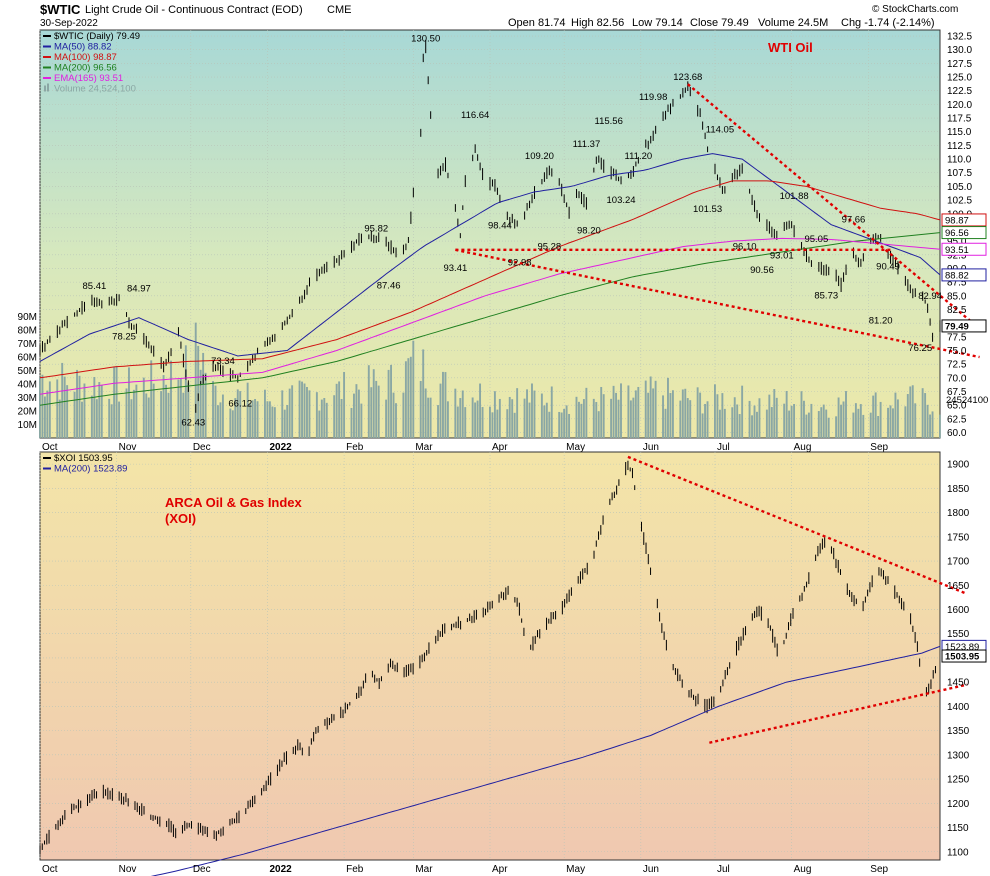  I want to click on volume-tick-label: 60M, so click(27, 358).